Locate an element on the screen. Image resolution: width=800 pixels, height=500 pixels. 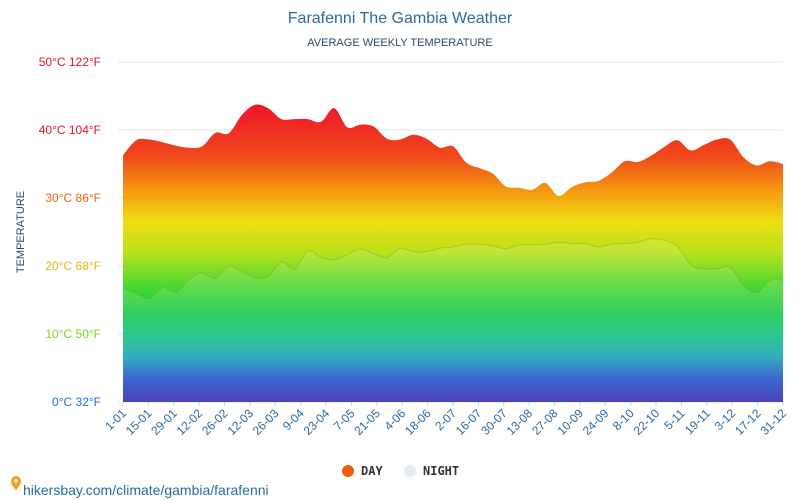
footer-link: hikersbay.com/climate/gambia/farafenni is located at coordinates (146, 490).